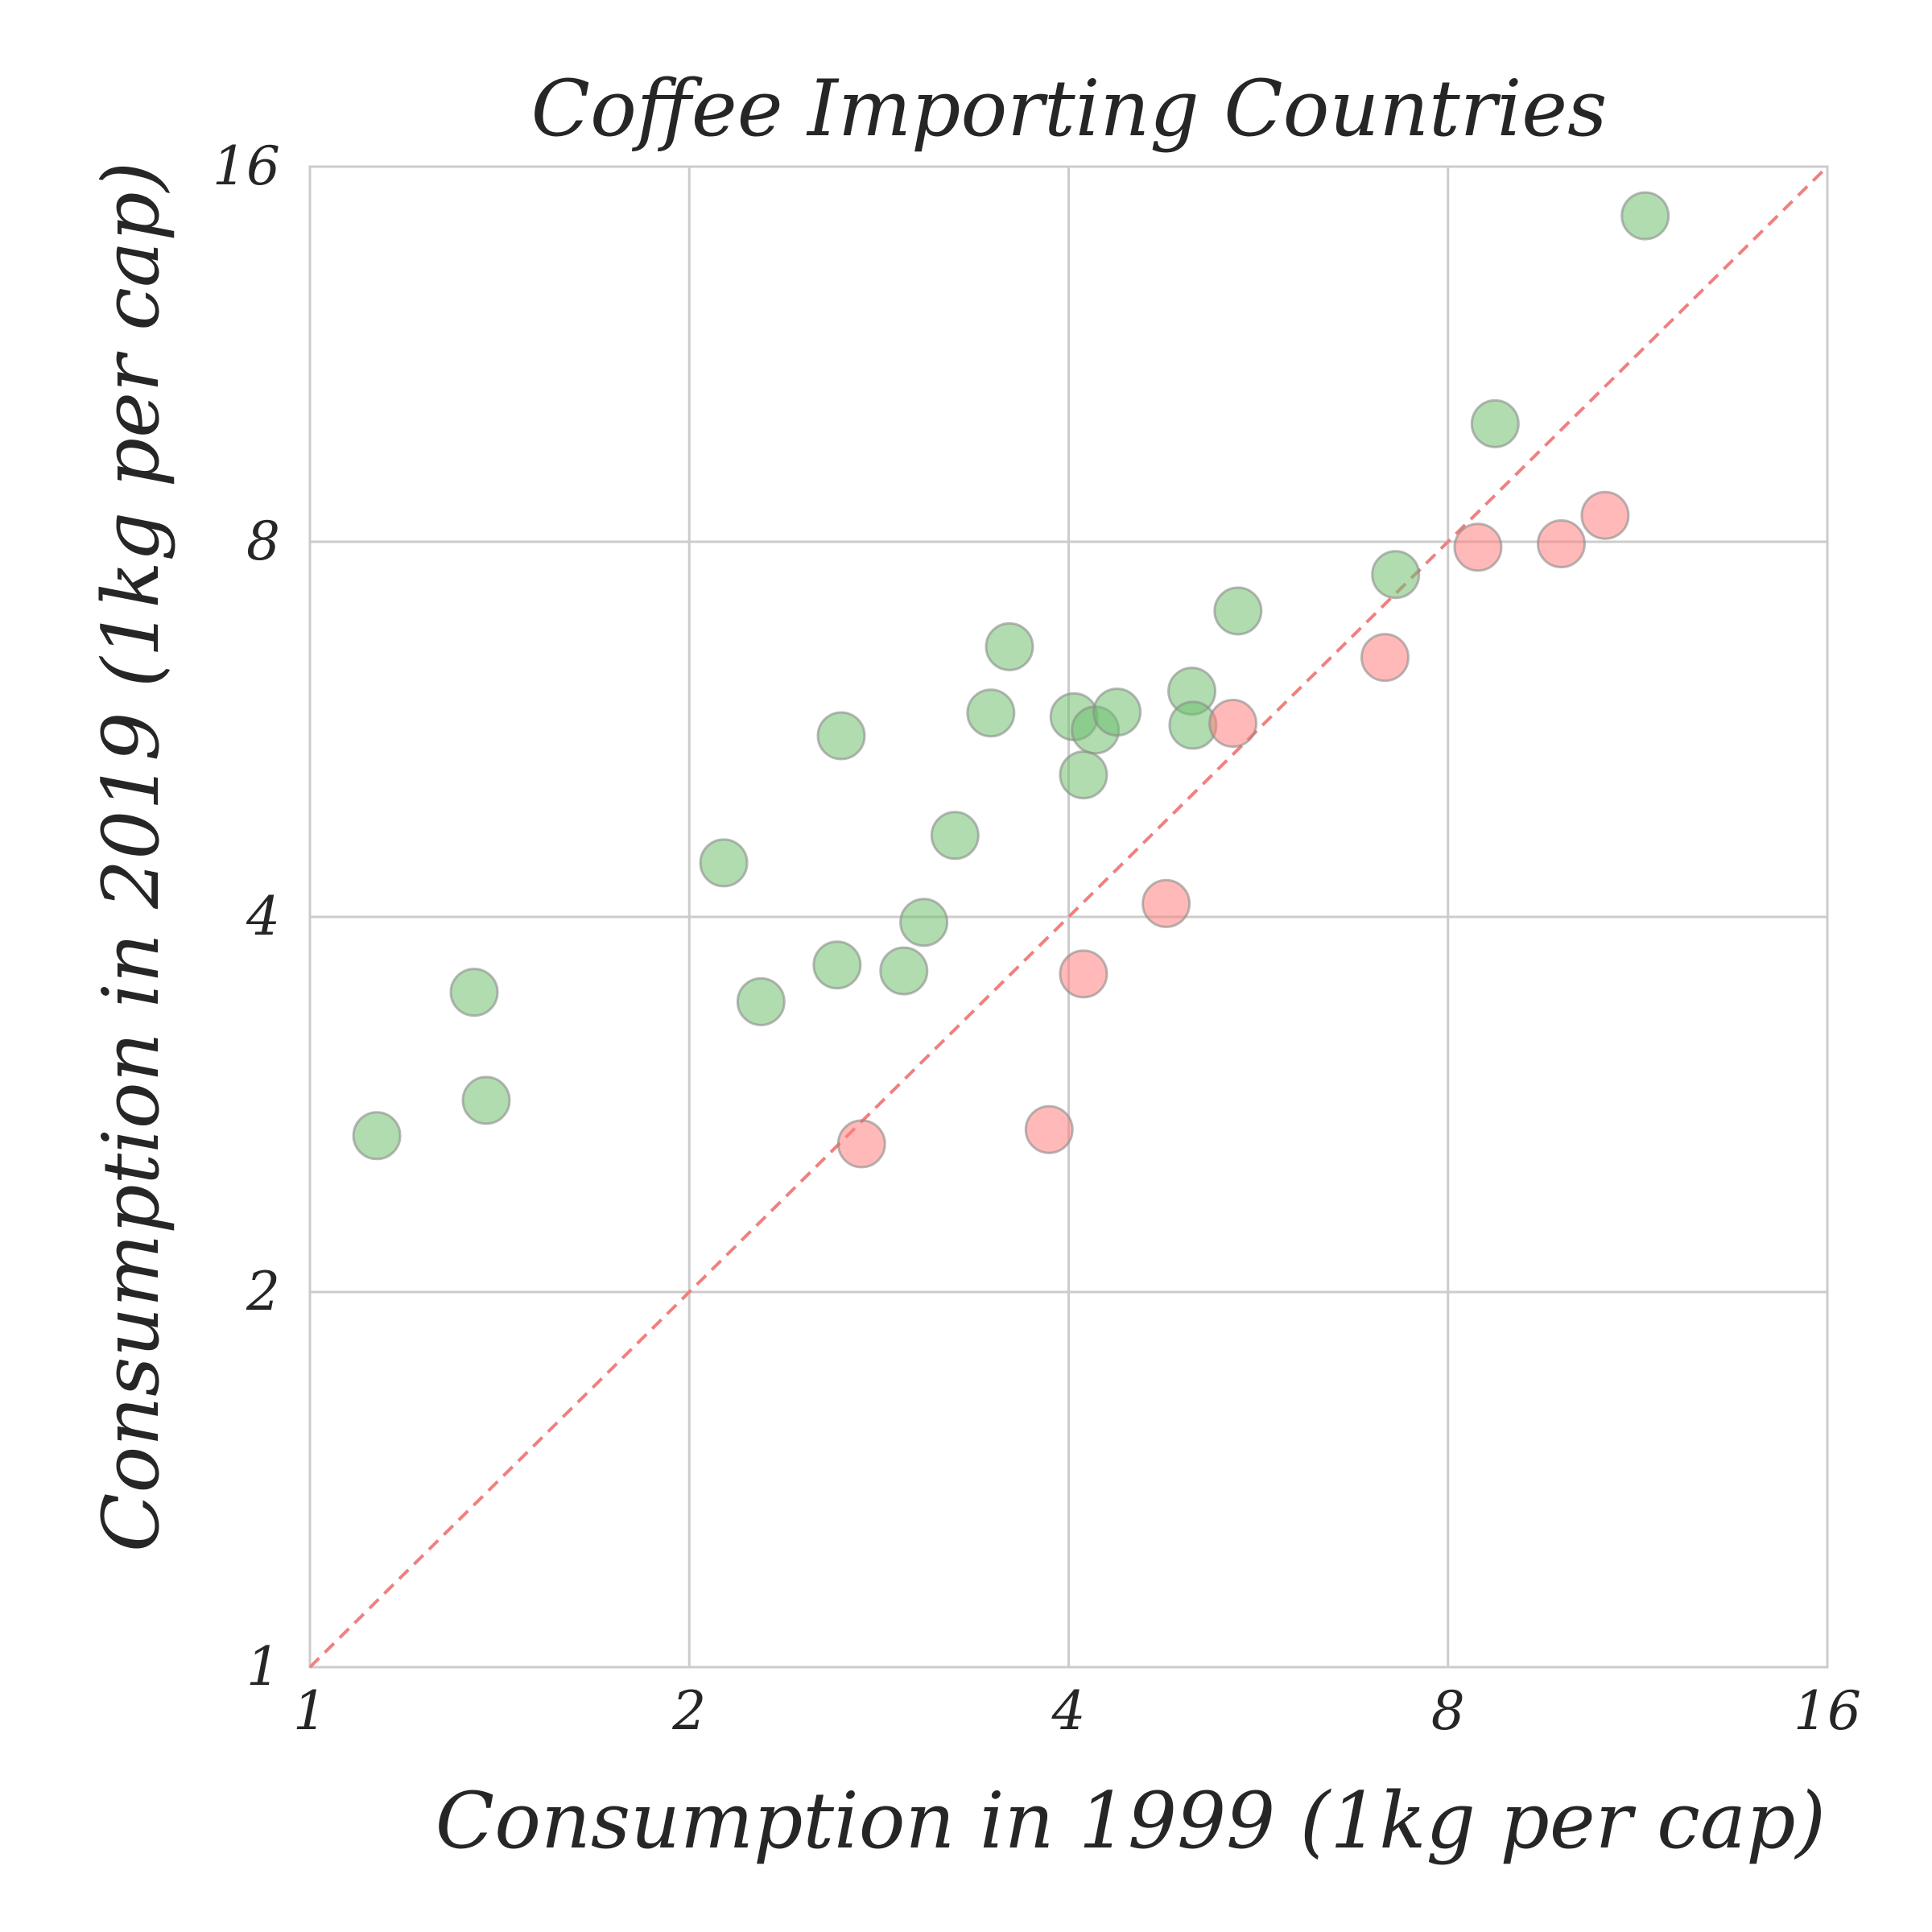  What do you see at coordinates (688, 1711) in the screenshot?
I see `x-tick-label: 2` at bounding box center [688, 1711].